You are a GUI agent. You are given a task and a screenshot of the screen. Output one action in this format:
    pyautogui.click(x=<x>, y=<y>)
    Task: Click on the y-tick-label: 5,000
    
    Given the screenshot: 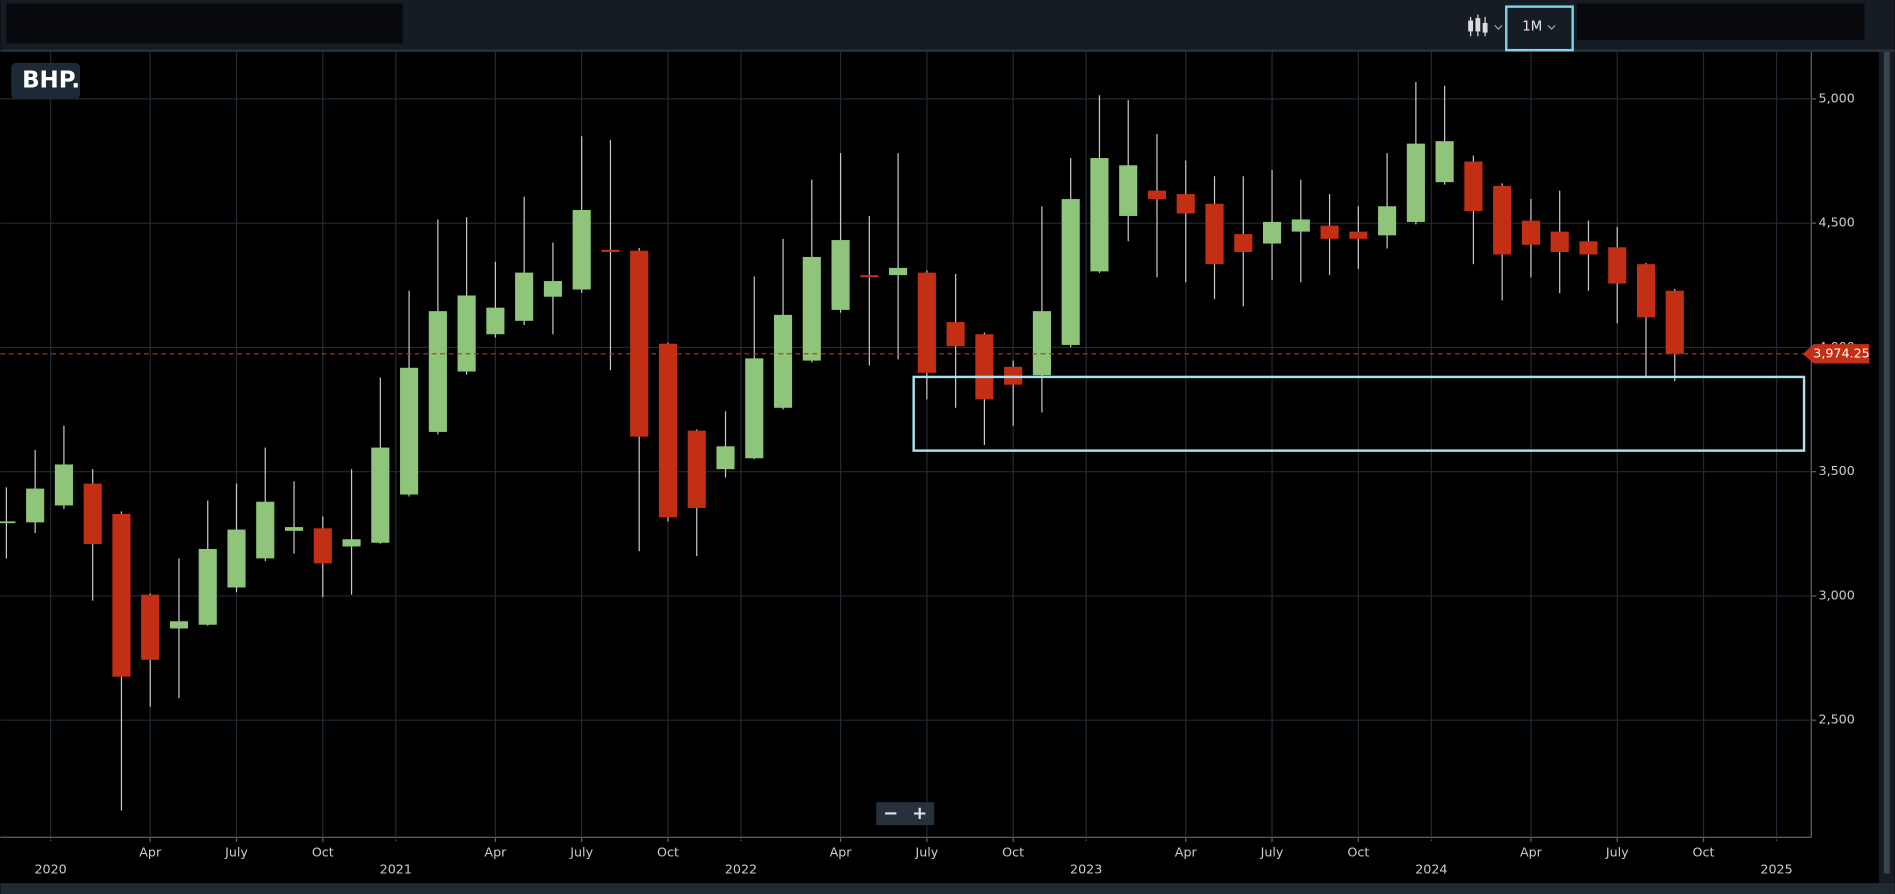 What is the action you would take?
    pyautogui.click(x=1837, y=97)
    